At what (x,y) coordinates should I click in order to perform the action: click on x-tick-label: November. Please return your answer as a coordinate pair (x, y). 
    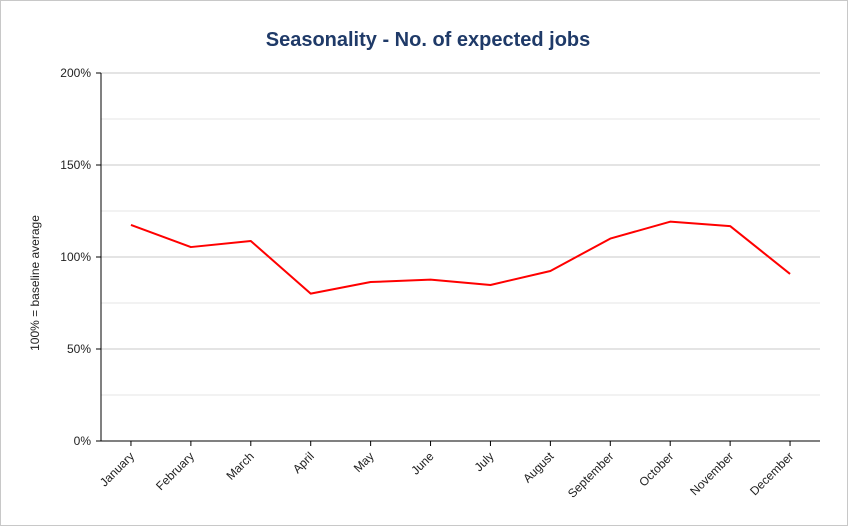
    Looking at the image, I should click on (711, 473).